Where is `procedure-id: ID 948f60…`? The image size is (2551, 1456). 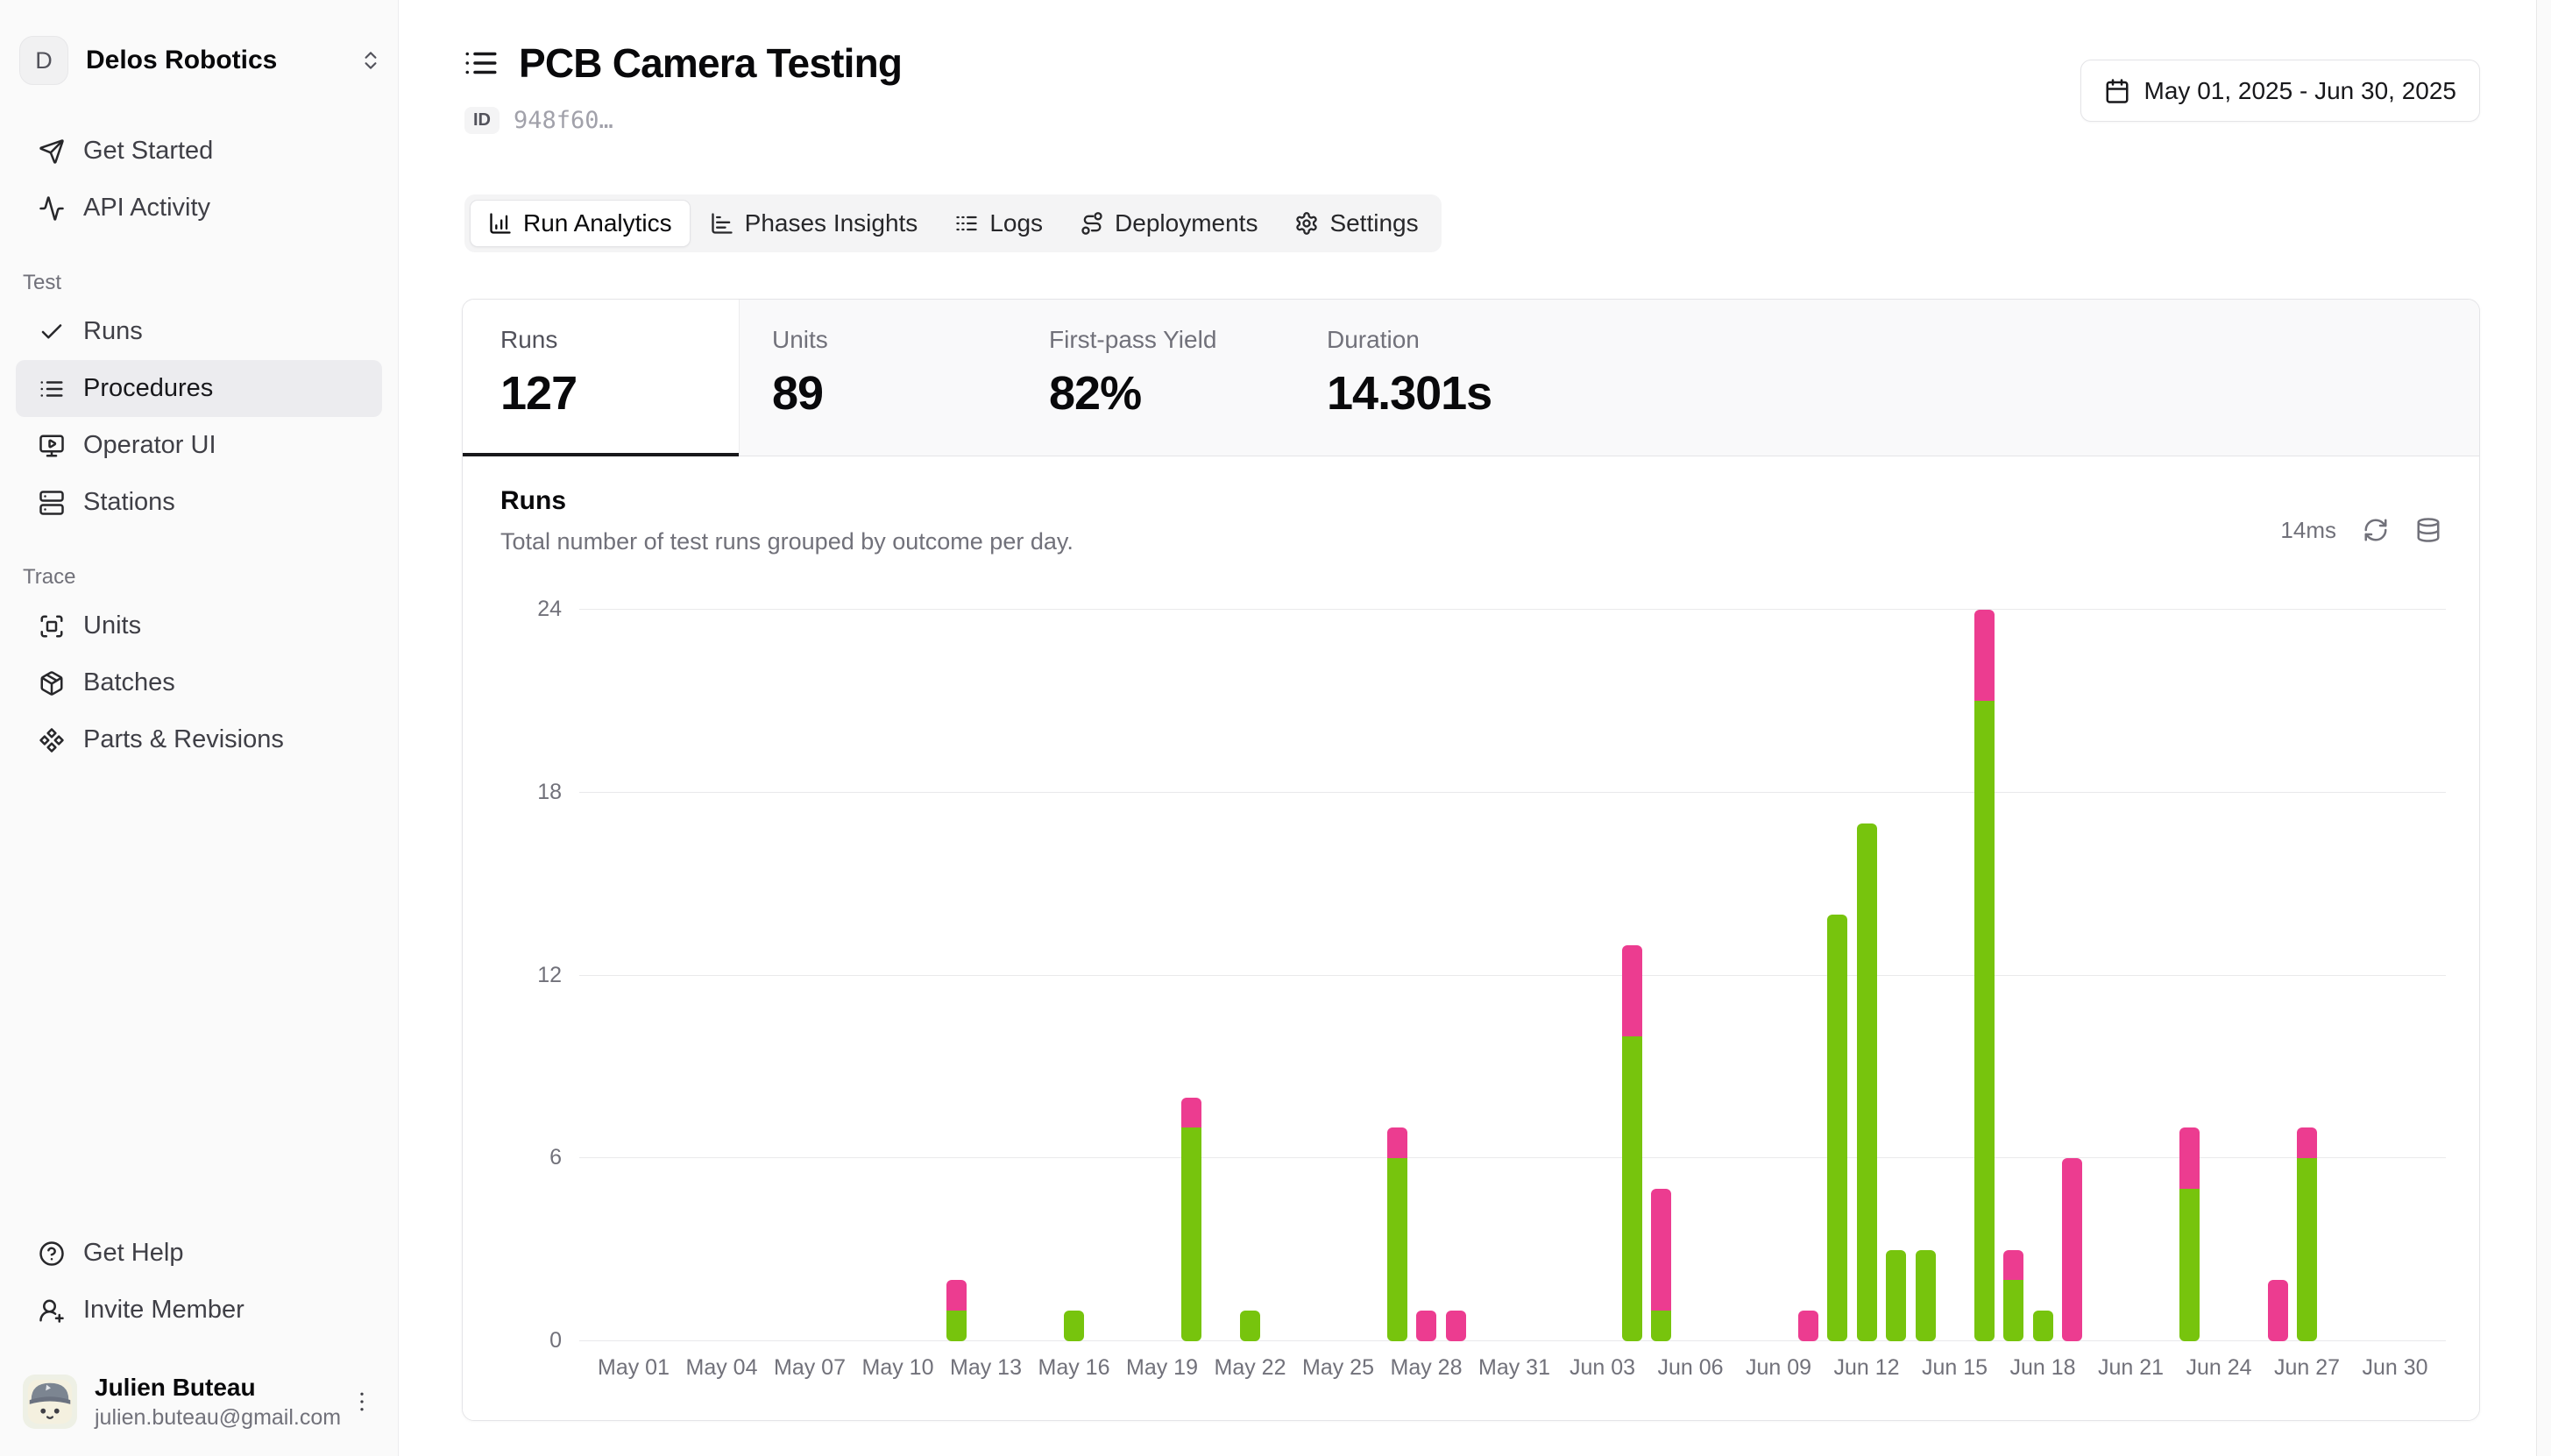
procedure-id: ID 948f60… is located at coordinates (538, 121).